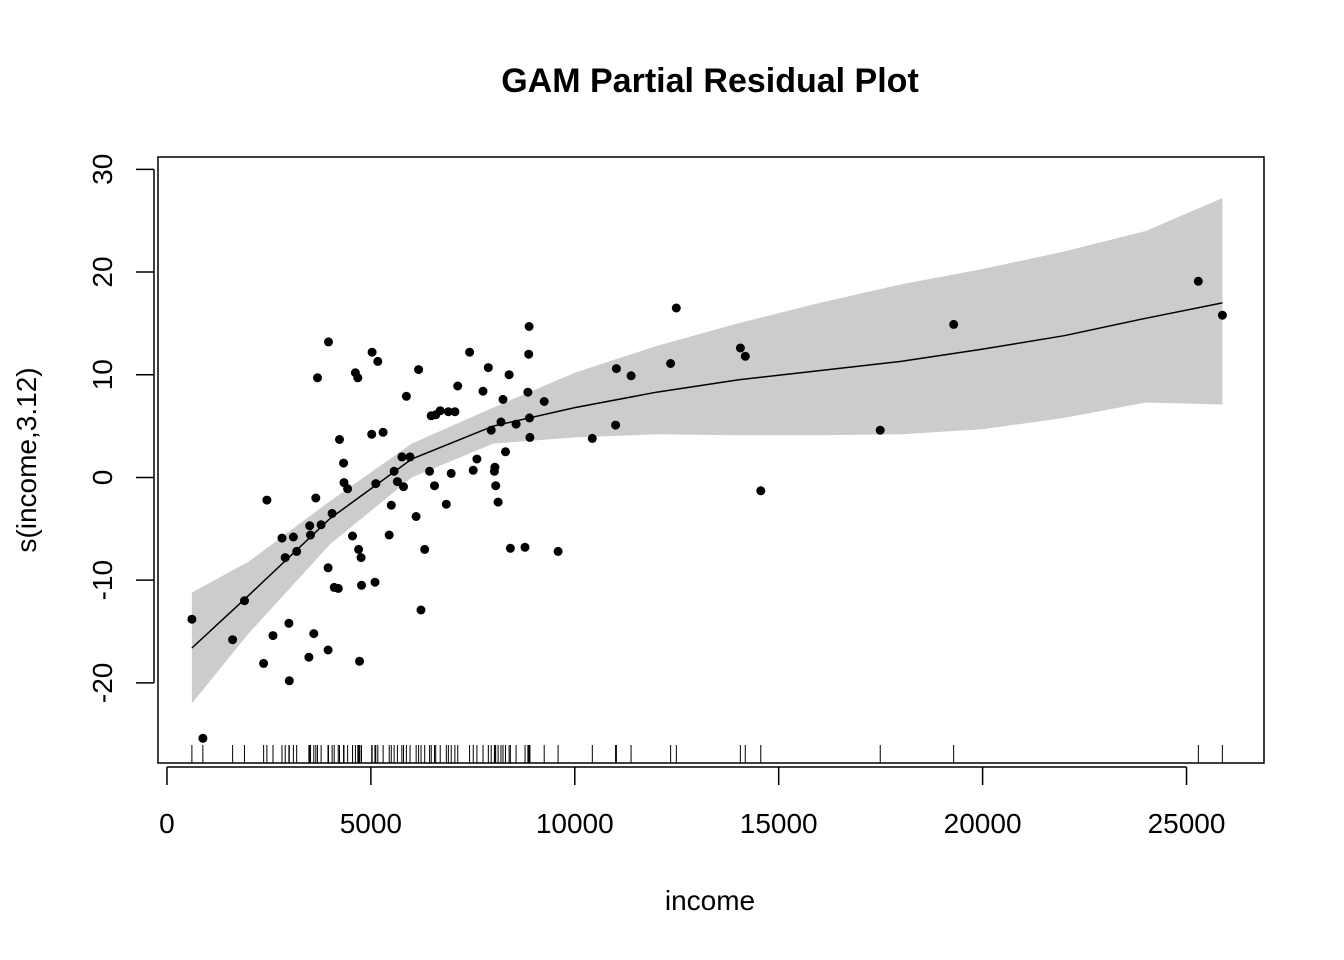 The width and height of the screenshot is (1344, 960). I want to click on chart-title: GAM Partial Residual Plot, so click(710, 81).